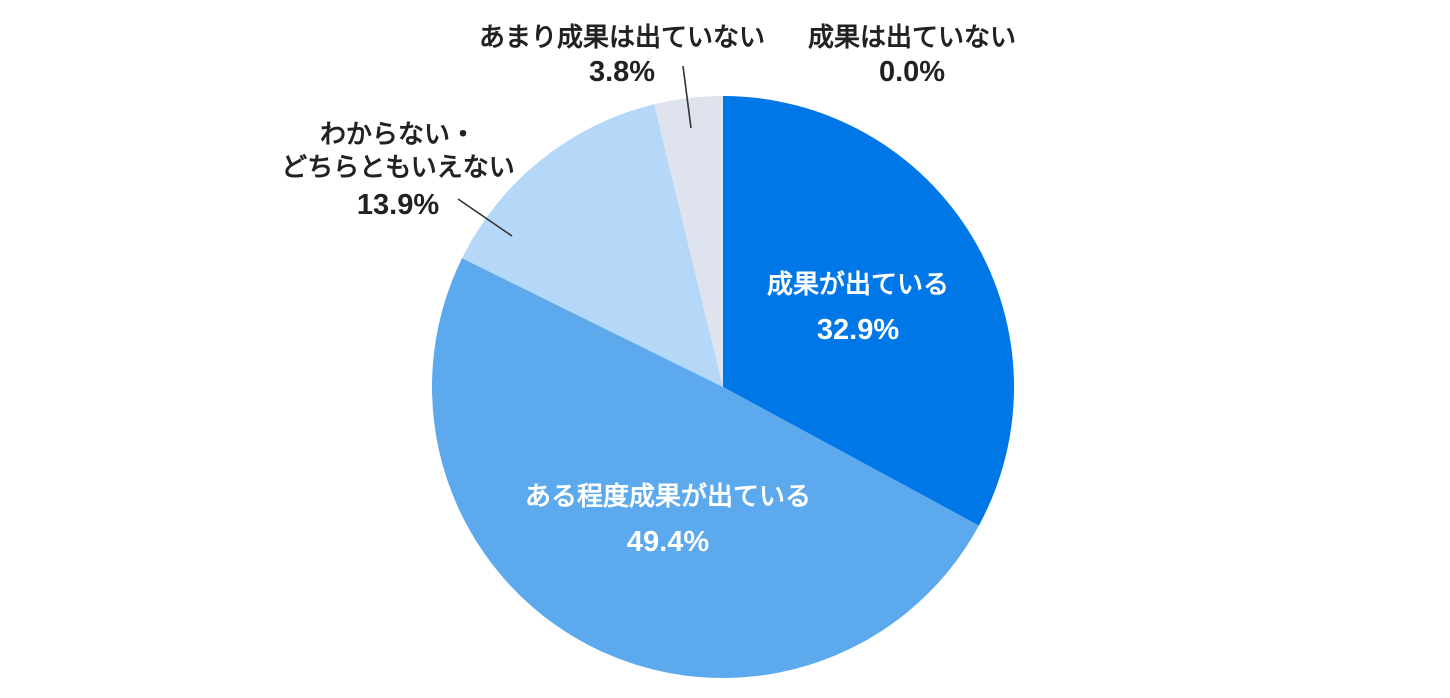  Describe the element at coordinates (622, 72) in the screenshot. I see `slice-4-value-label: 3.8%` at that location.